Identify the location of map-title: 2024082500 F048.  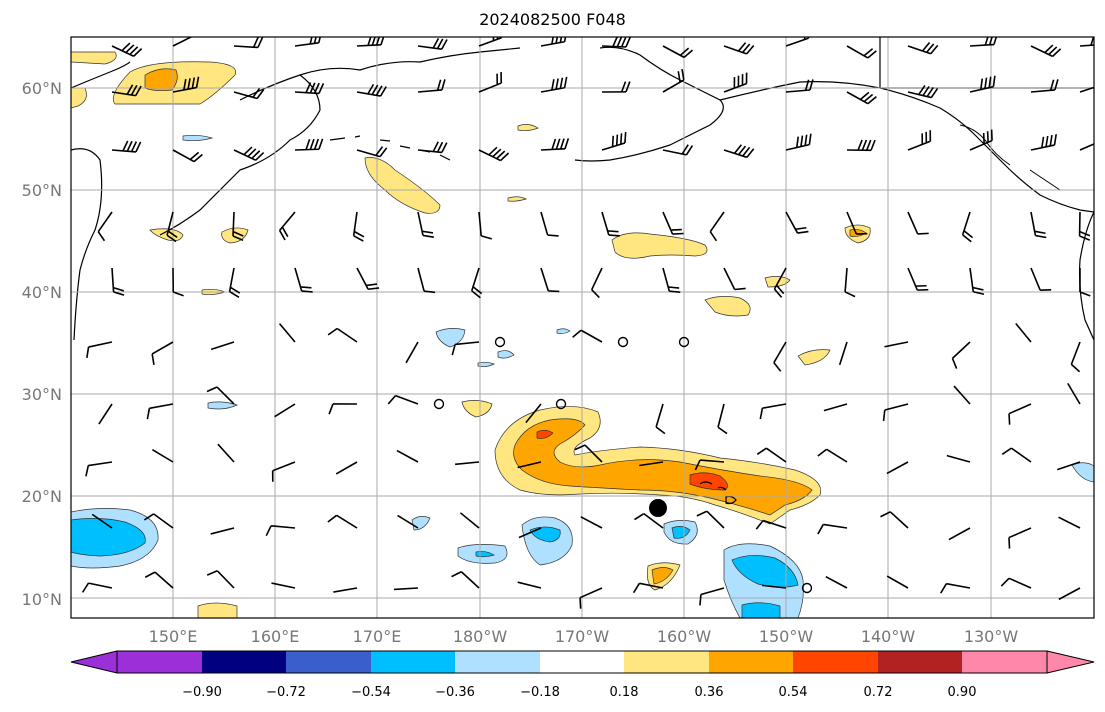
(552, 19).